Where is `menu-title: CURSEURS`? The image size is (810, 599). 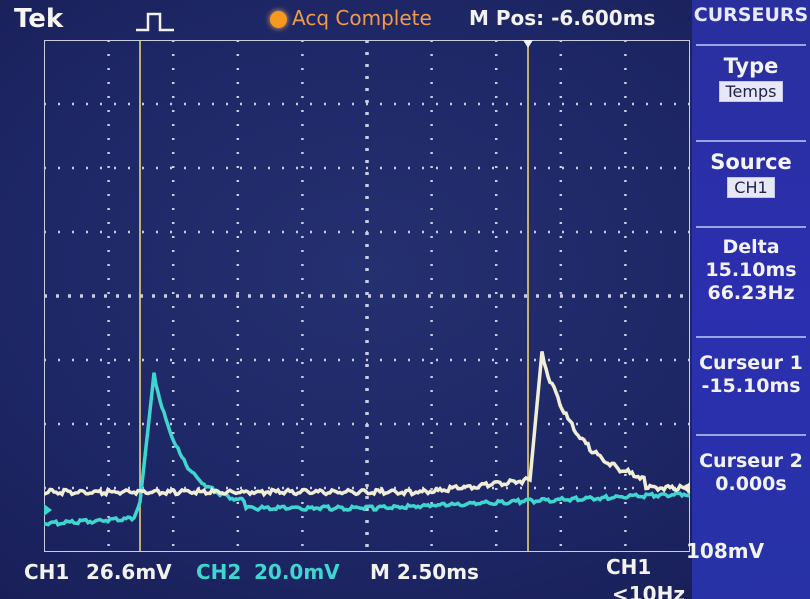 menu-title: CURSEURS is located at coordinates (751, 15).